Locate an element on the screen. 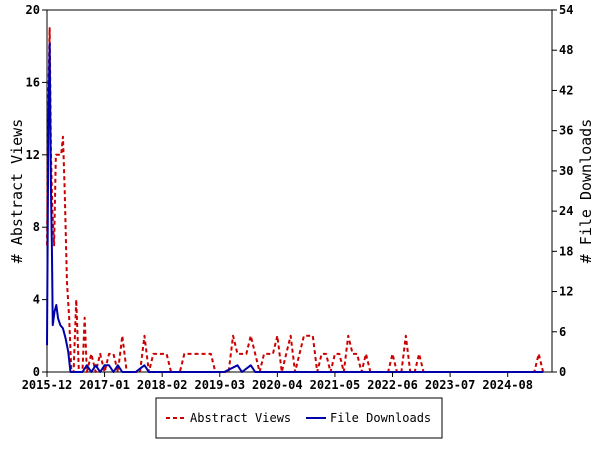  y2-tick-label: 30 is located at coordinates (566, 171).